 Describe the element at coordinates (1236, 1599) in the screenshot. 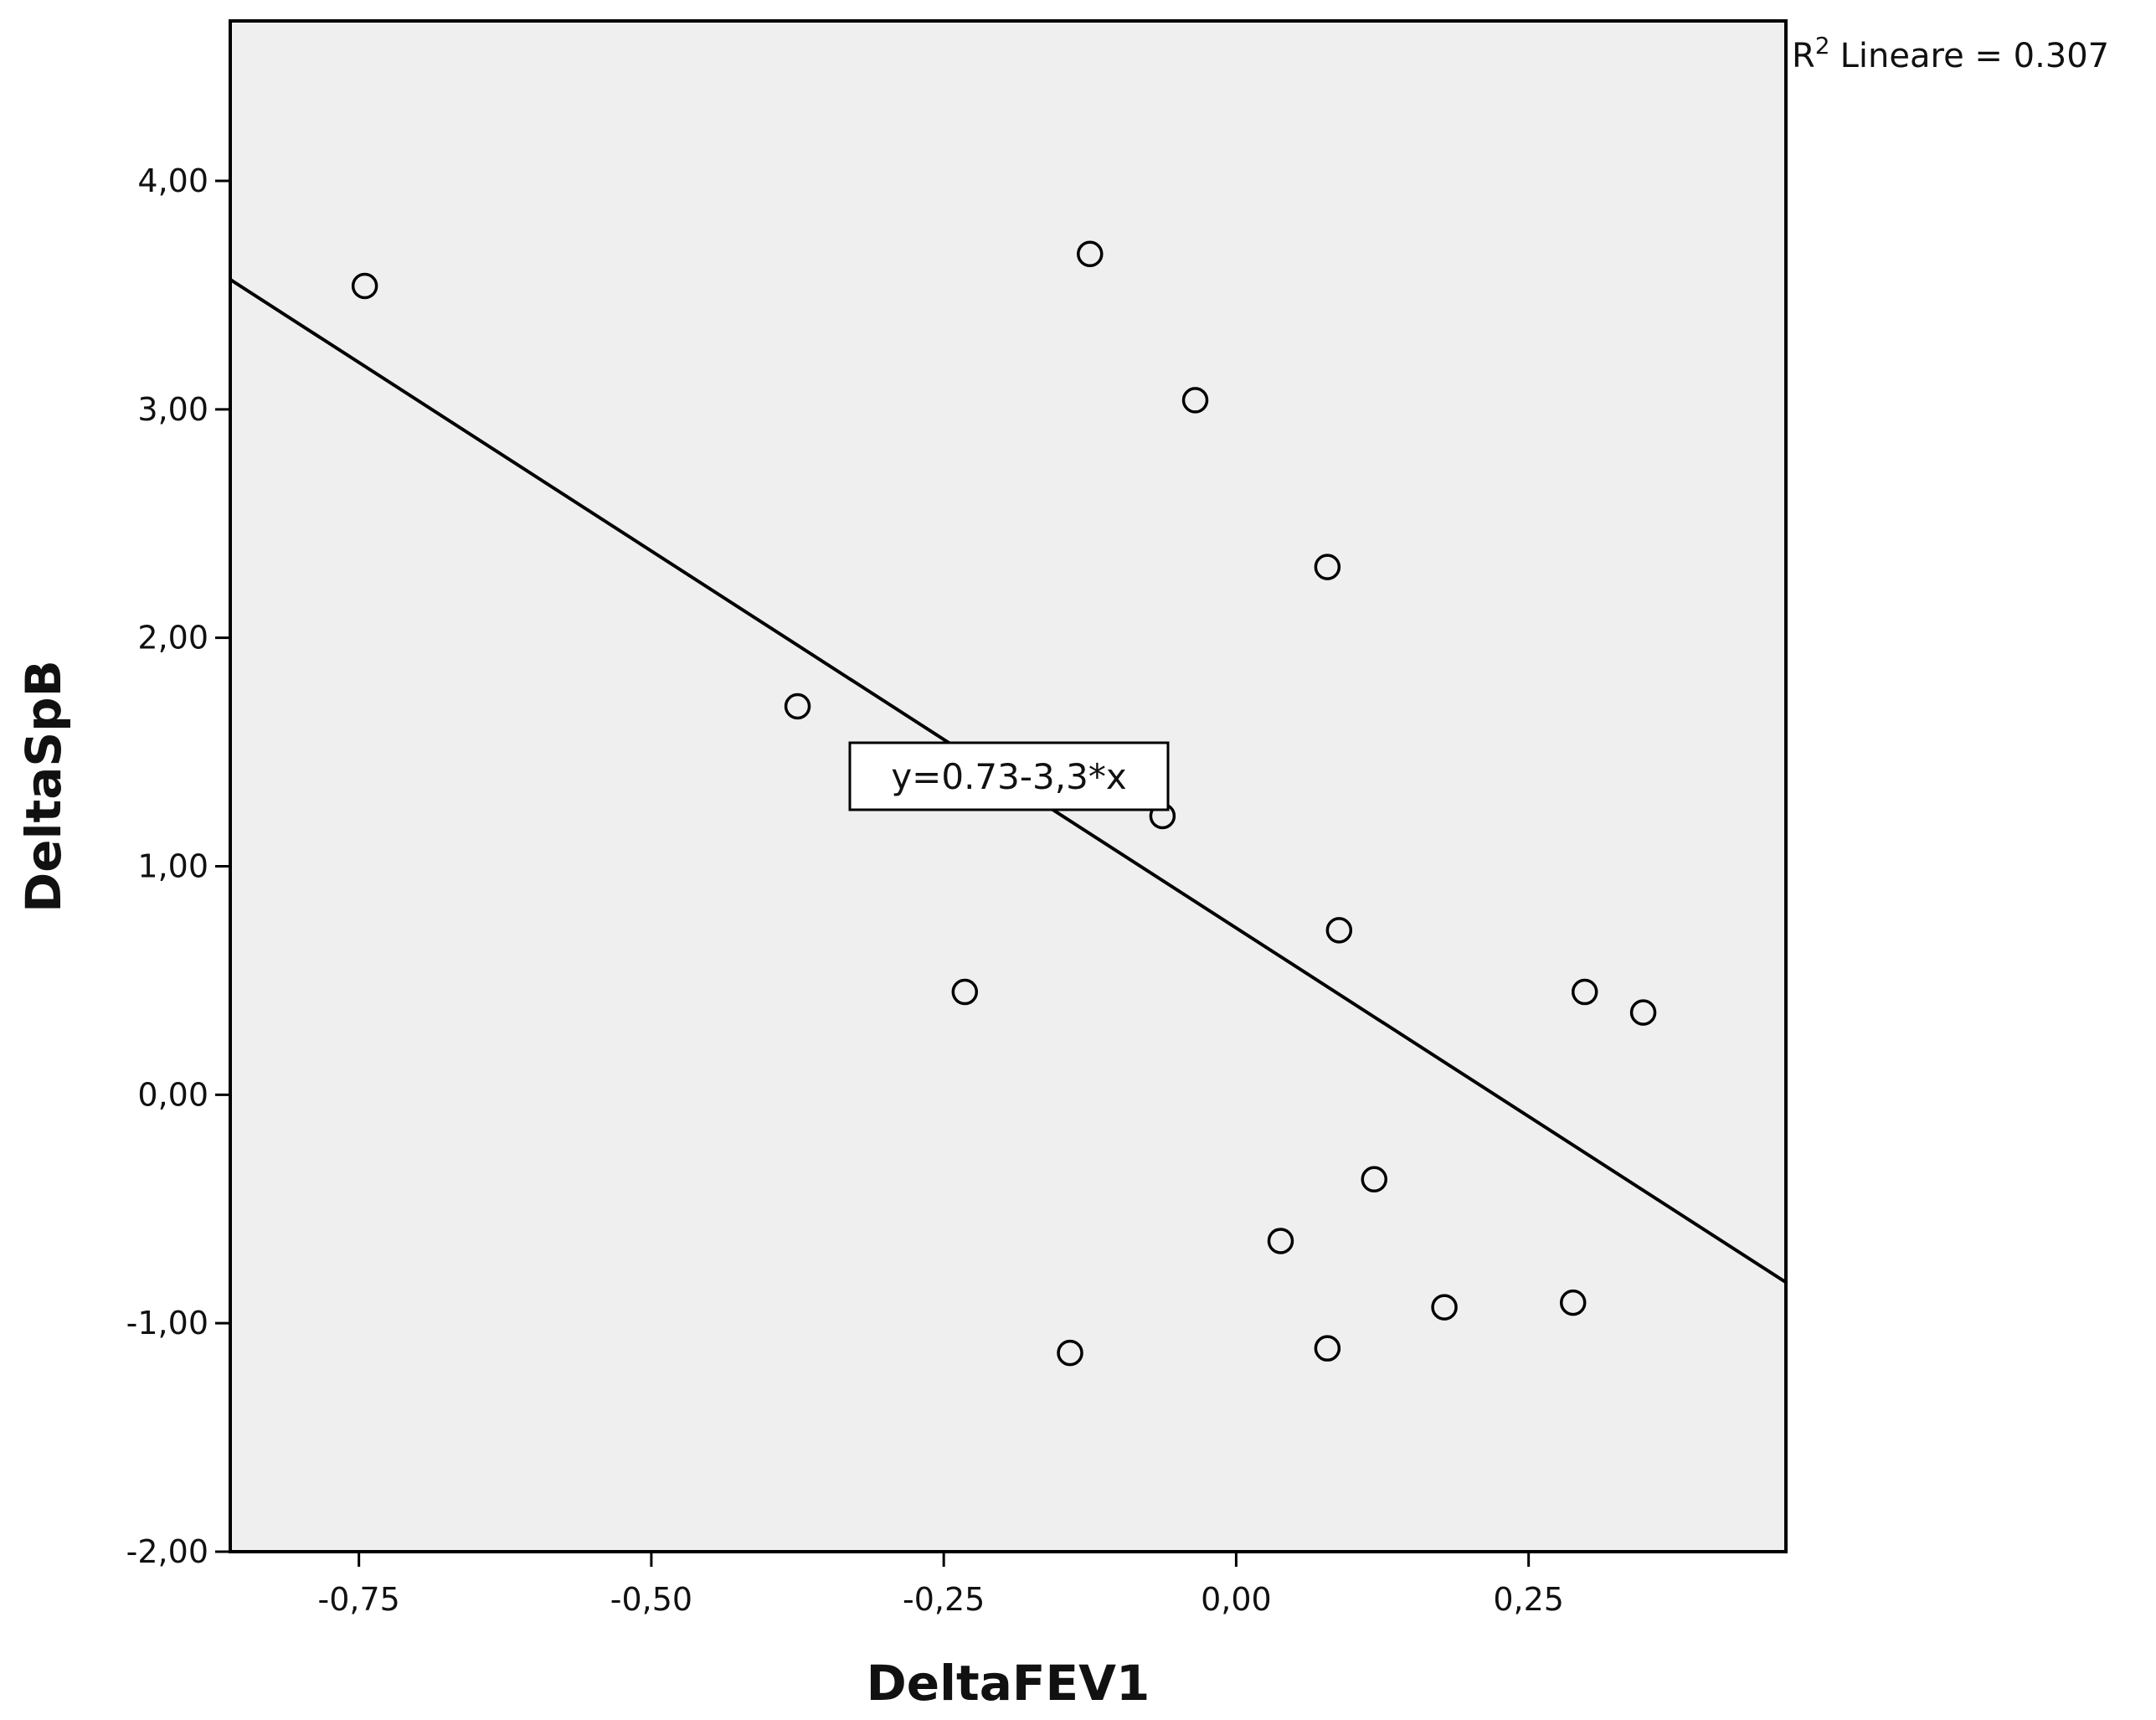

I see `x-tick-label-4: 0,00` at that location.